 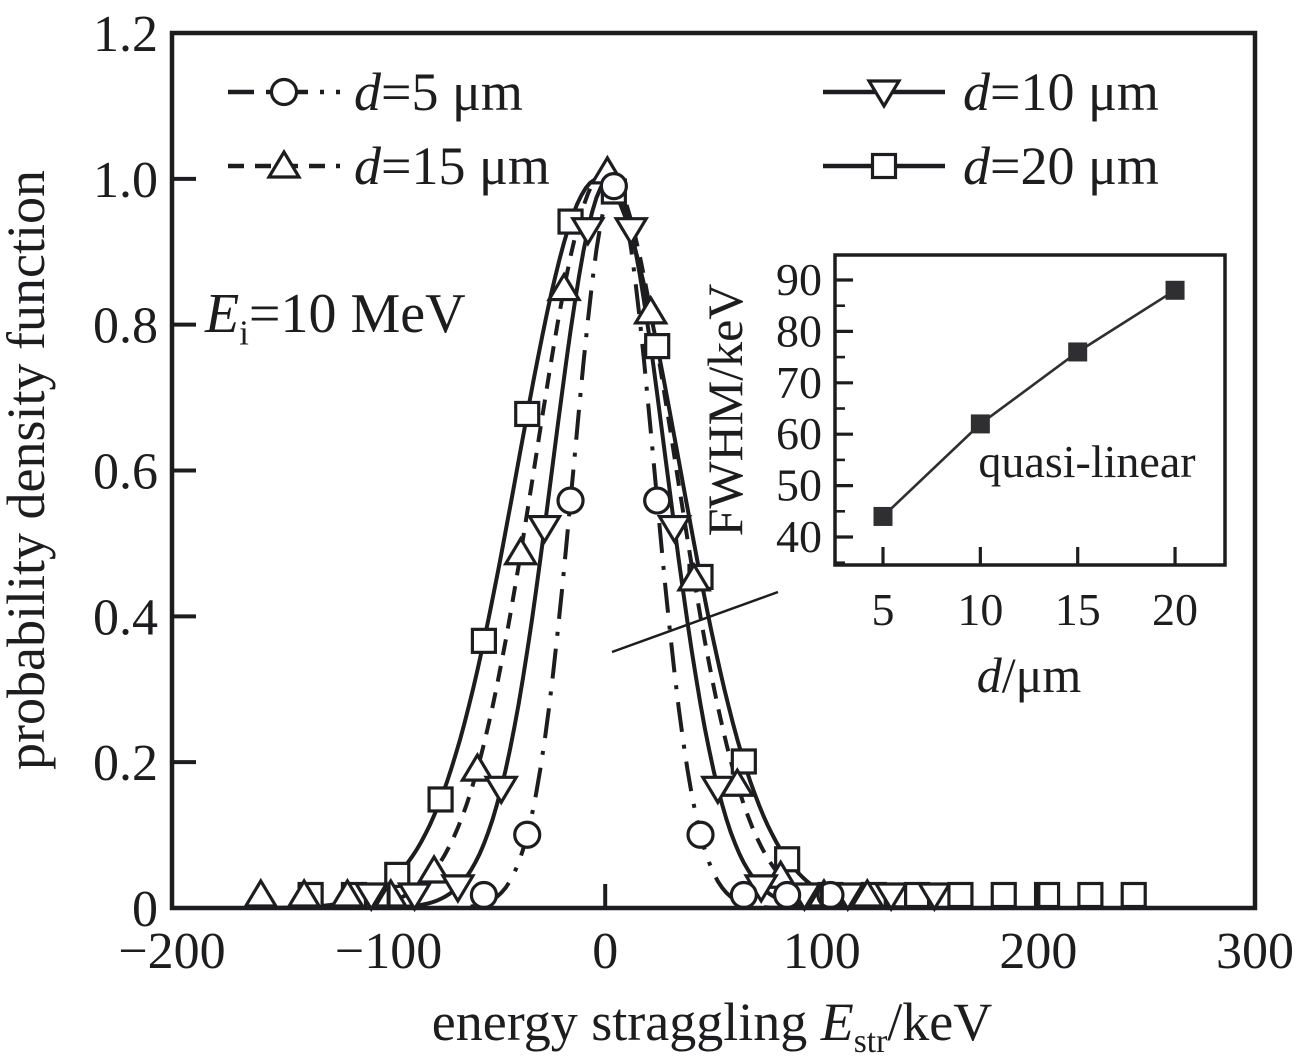 I want to click on inset-y-tick-label: 70, so click(x=799, y=382).